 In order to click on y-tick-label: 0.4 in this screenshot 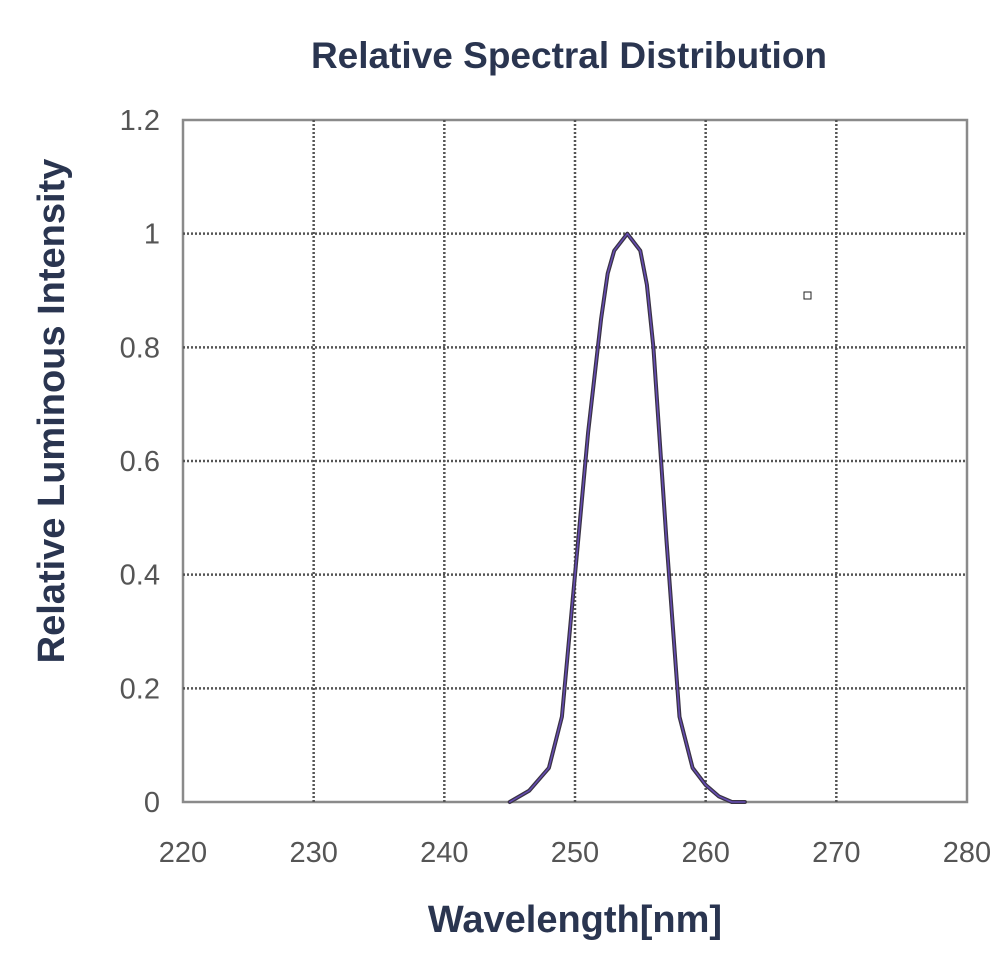, I will do `click(140, 576)`.